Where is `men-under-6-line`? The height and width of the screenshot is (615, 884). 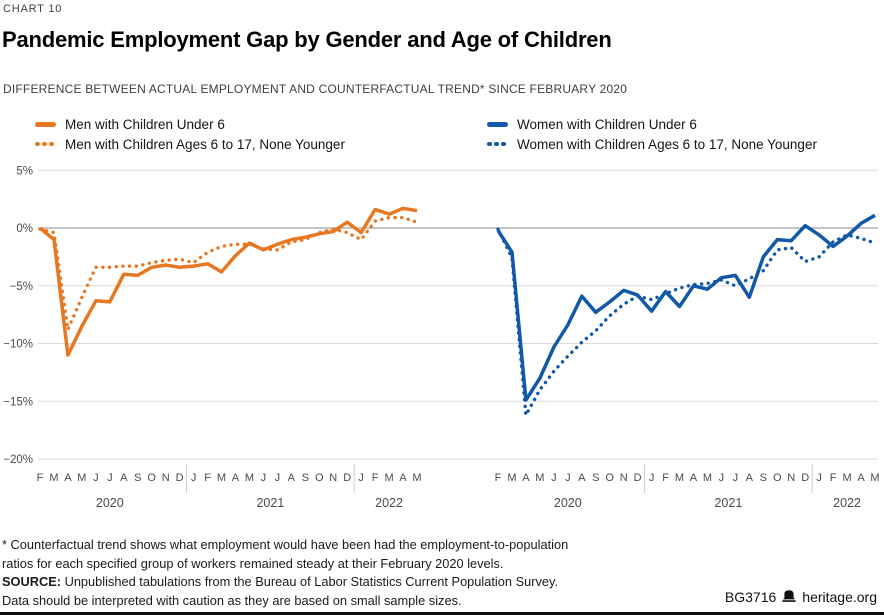
men-under-6-line is located at coordinates (228, 281).